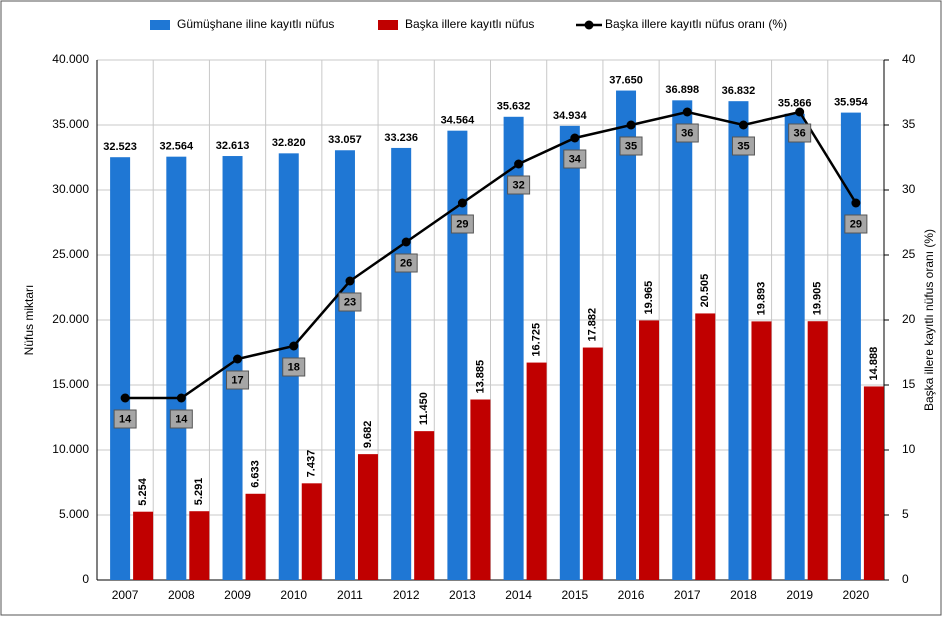  I want to click on data-label: 6.633, so click(255, 474).